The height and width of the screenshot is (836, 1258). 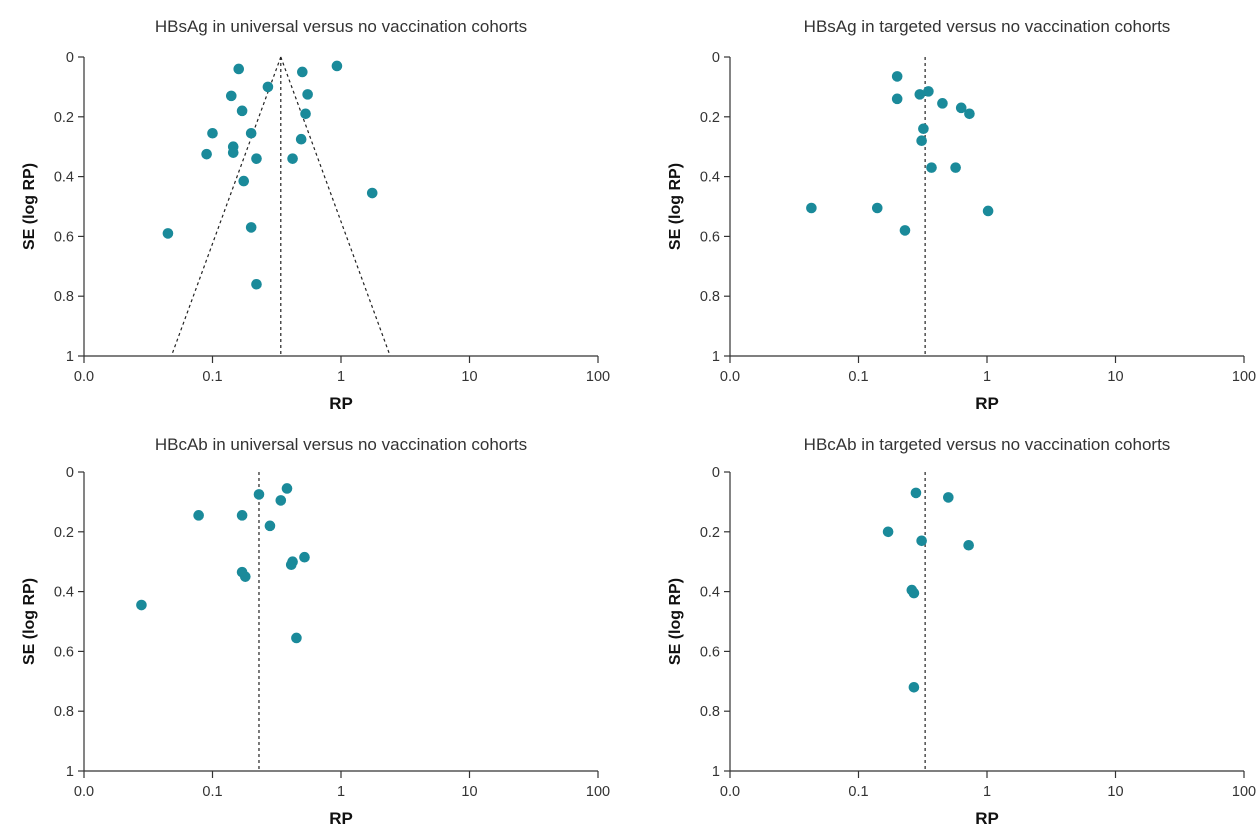 What do you see at coordinates (335, 206) in the screenshot?
I see `funnel-right-line` at bounding box center [335, 206].